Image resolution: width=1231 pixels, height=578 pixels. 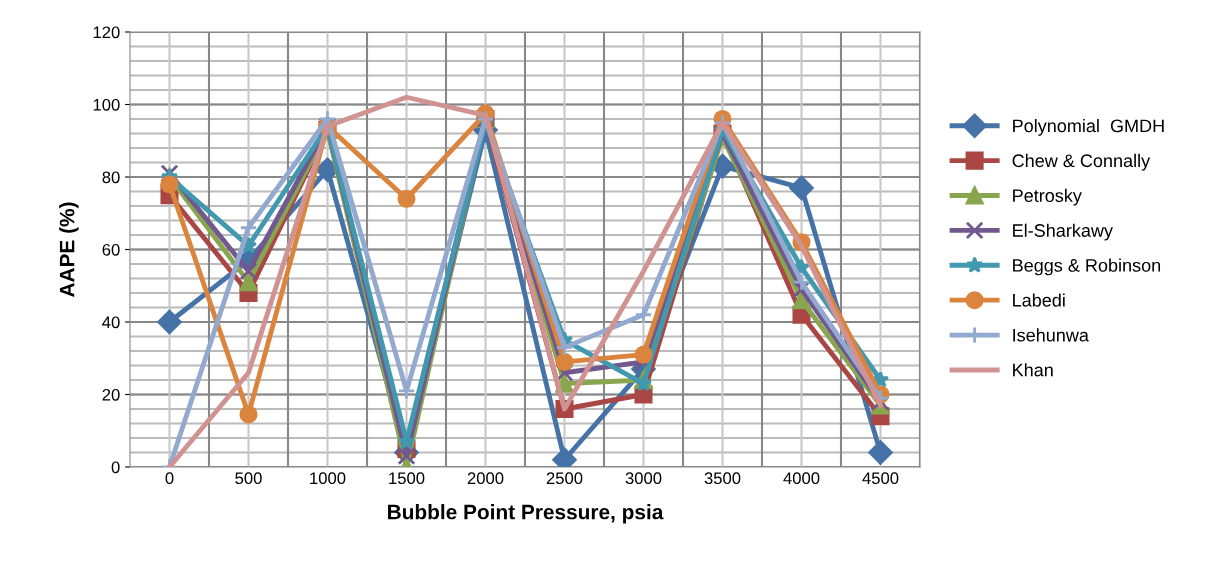 I want to click on y-axis-title: AAPE (%), so click(x=69, y=250).